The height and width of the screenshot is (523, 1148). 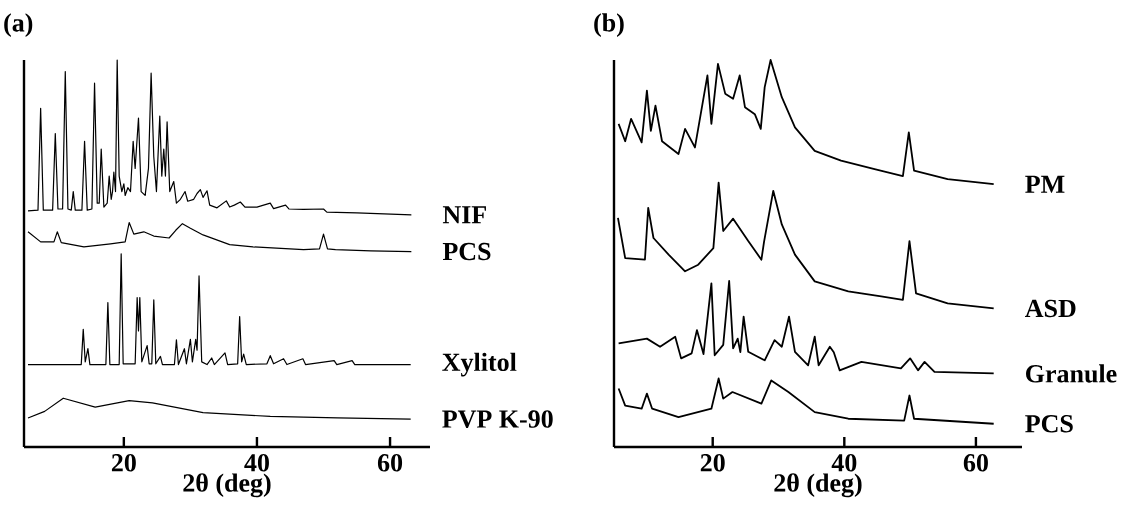 I want to click on series-label: PM, so click(x=1045, y=184).